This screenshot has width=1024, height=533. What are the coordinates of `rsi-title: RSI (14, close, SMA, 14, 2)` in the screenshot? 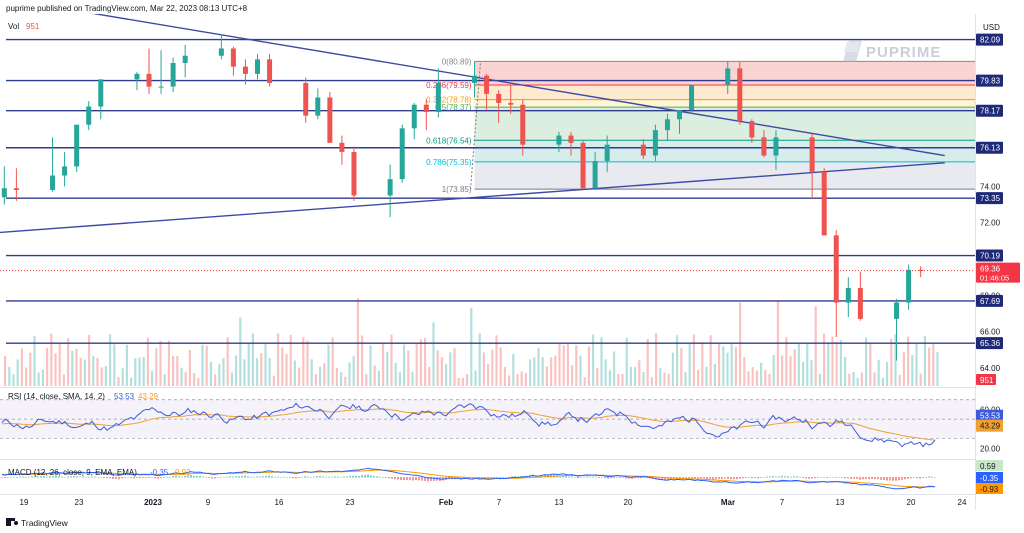 It's located at (56, 396).